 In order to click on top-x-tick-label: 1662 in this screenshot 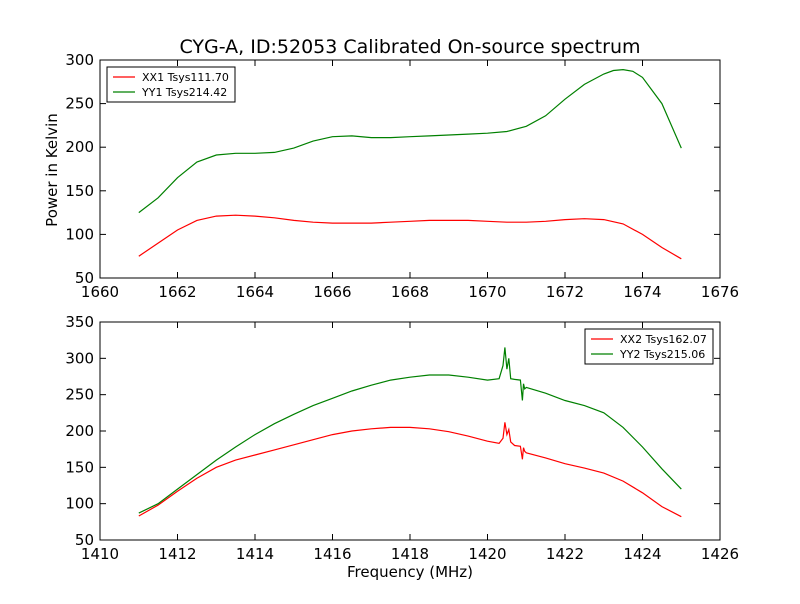, I will do `click(177, 292)`.